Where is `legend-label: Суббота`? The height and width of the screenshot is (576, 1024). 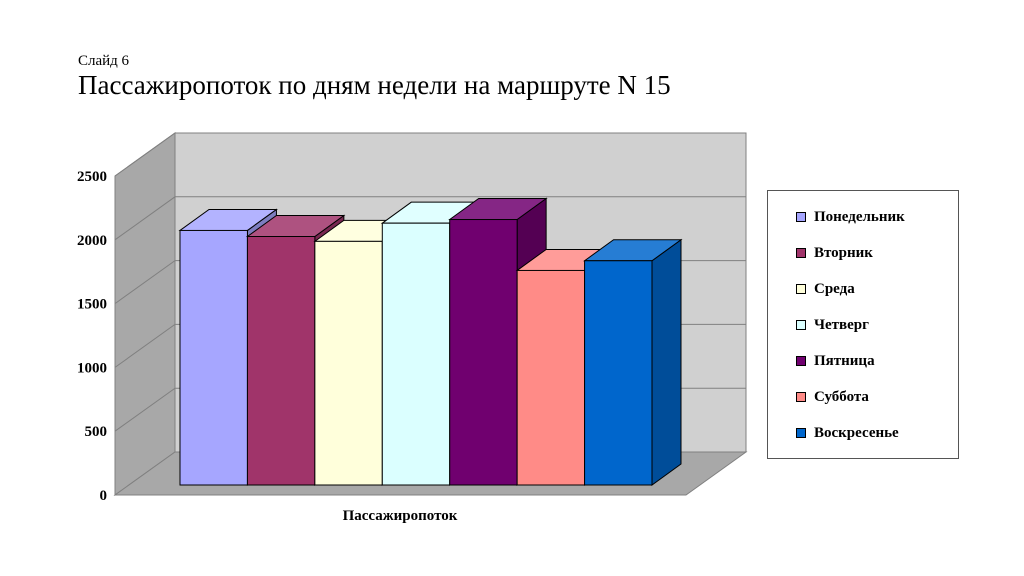 legend-label: Суббота is located at coordinates (841, 396).